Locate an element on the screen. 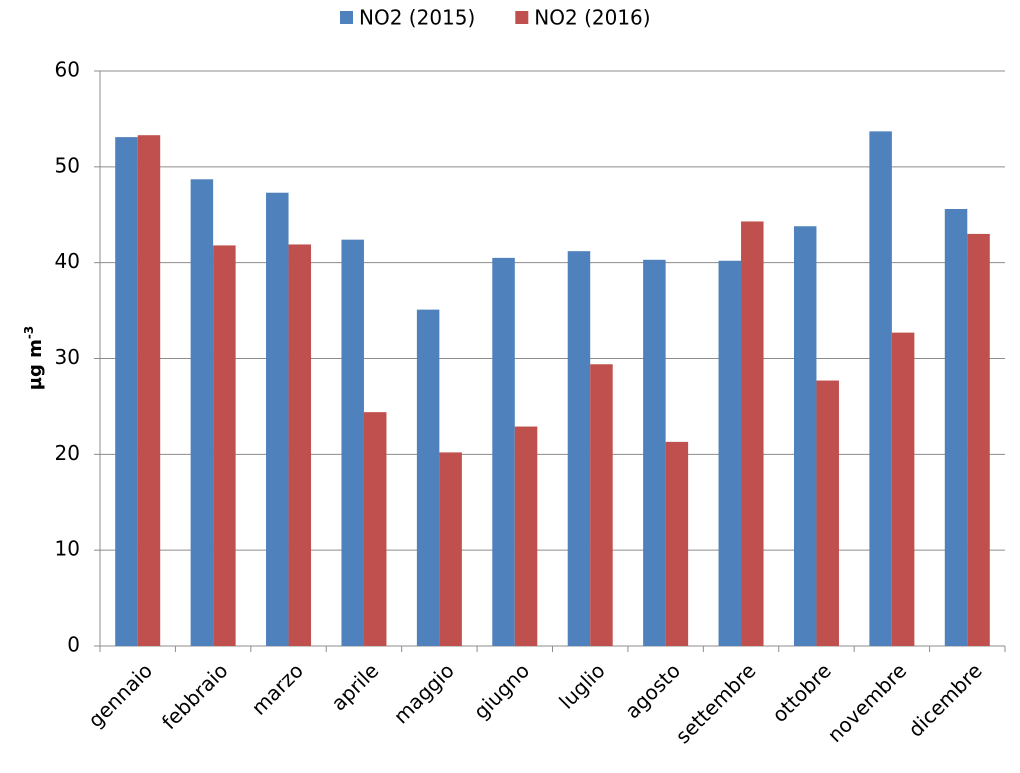 Image resolution: width=1020 pixels, height=773 pixels. x-tick-label: marzo is located at coordinates (277, 688).